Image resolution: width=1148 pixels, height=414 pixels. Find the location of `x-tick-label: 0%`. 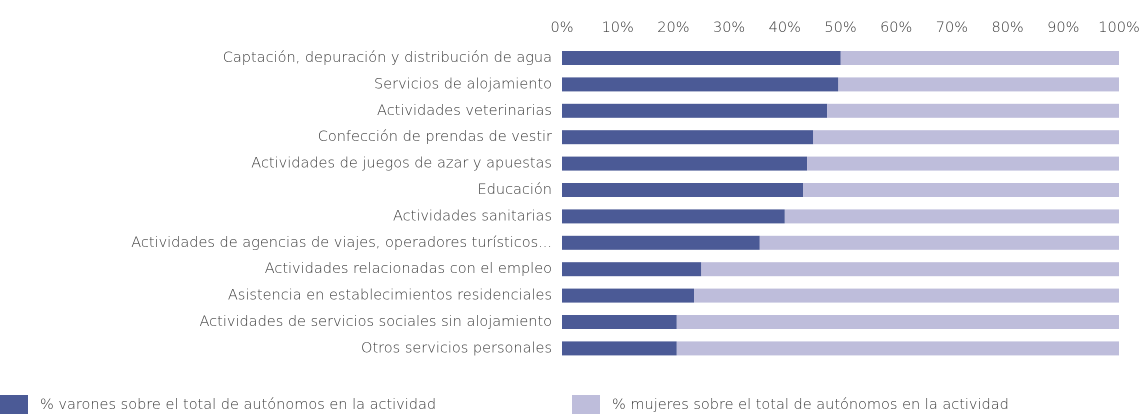

x-tick-label: 0% is located at coordinates (561, 28).